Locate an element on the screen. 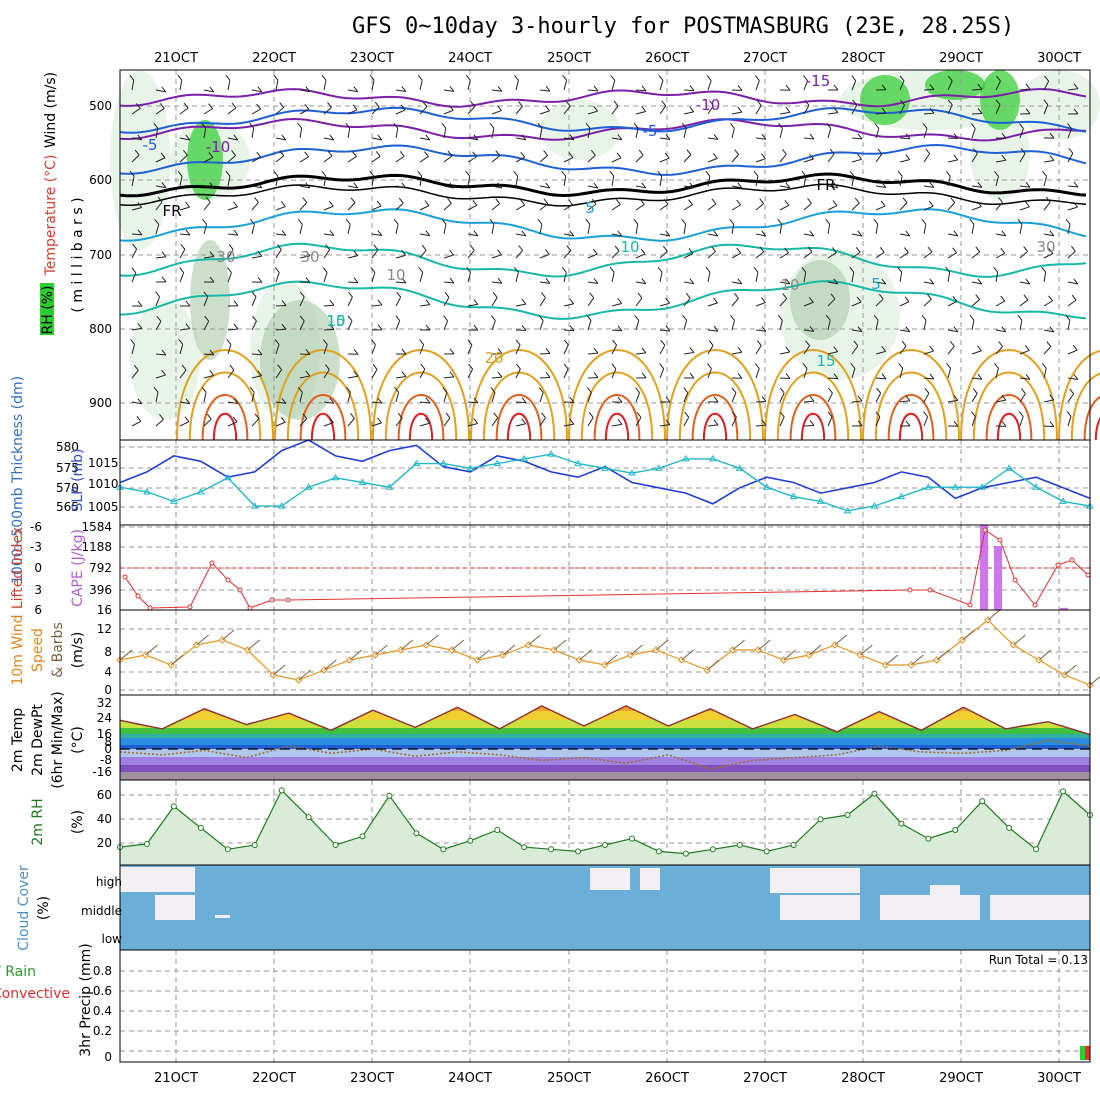 The image size is (1100, 1100). wind-tick: 0 is located at coordinates (108, 690).